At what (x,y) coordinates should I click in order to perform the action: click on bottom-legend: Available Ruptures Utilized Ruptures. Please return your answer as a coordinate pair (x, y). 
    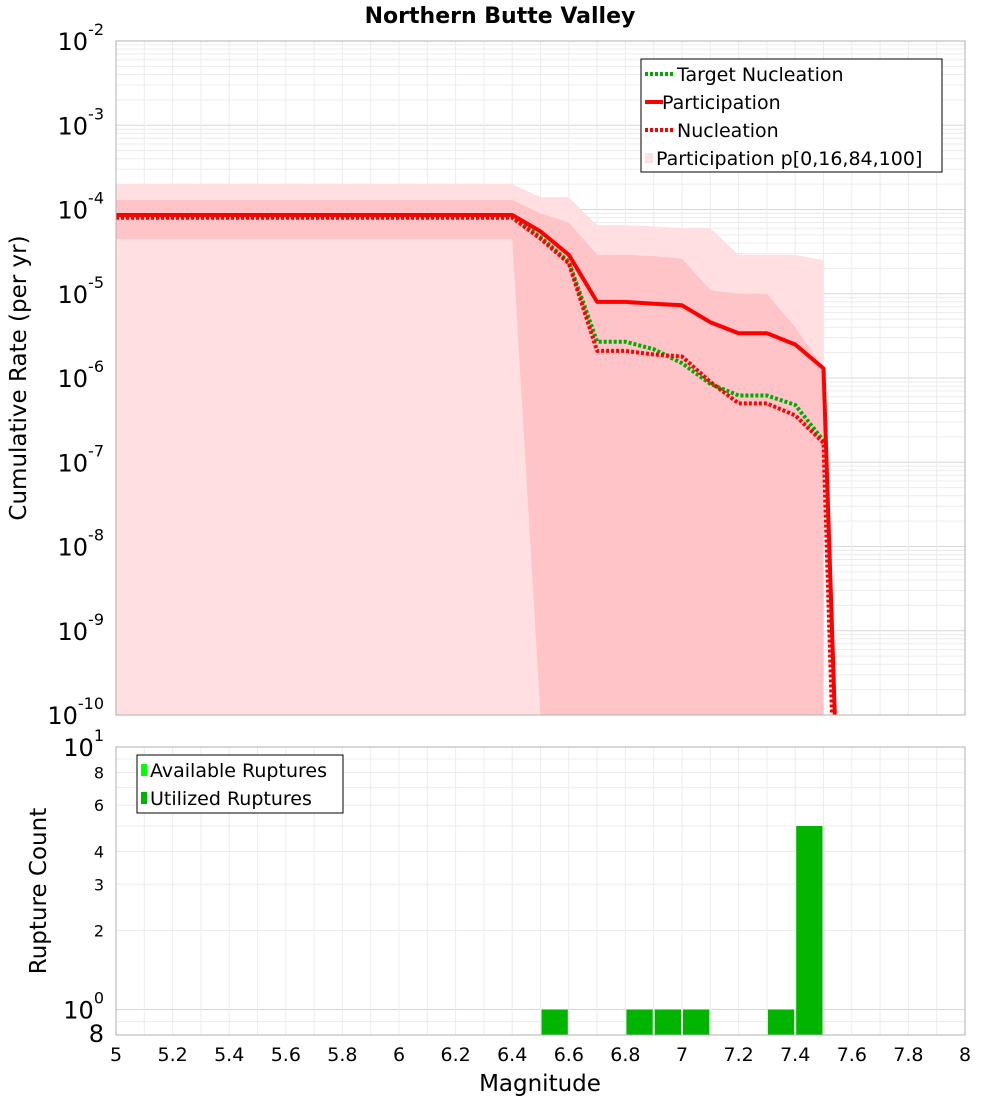
    Looking at the image, I should click on (240, 784).